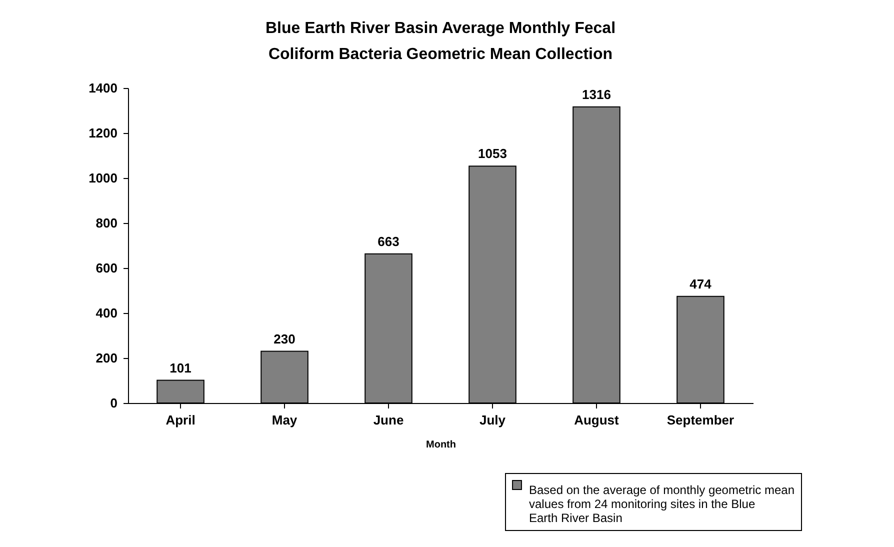 The height and width of the screenshot is (547, 894). Describe the element at coordinates (181, 420) in the screenshot. I see `x-tick-label: April` at that location.